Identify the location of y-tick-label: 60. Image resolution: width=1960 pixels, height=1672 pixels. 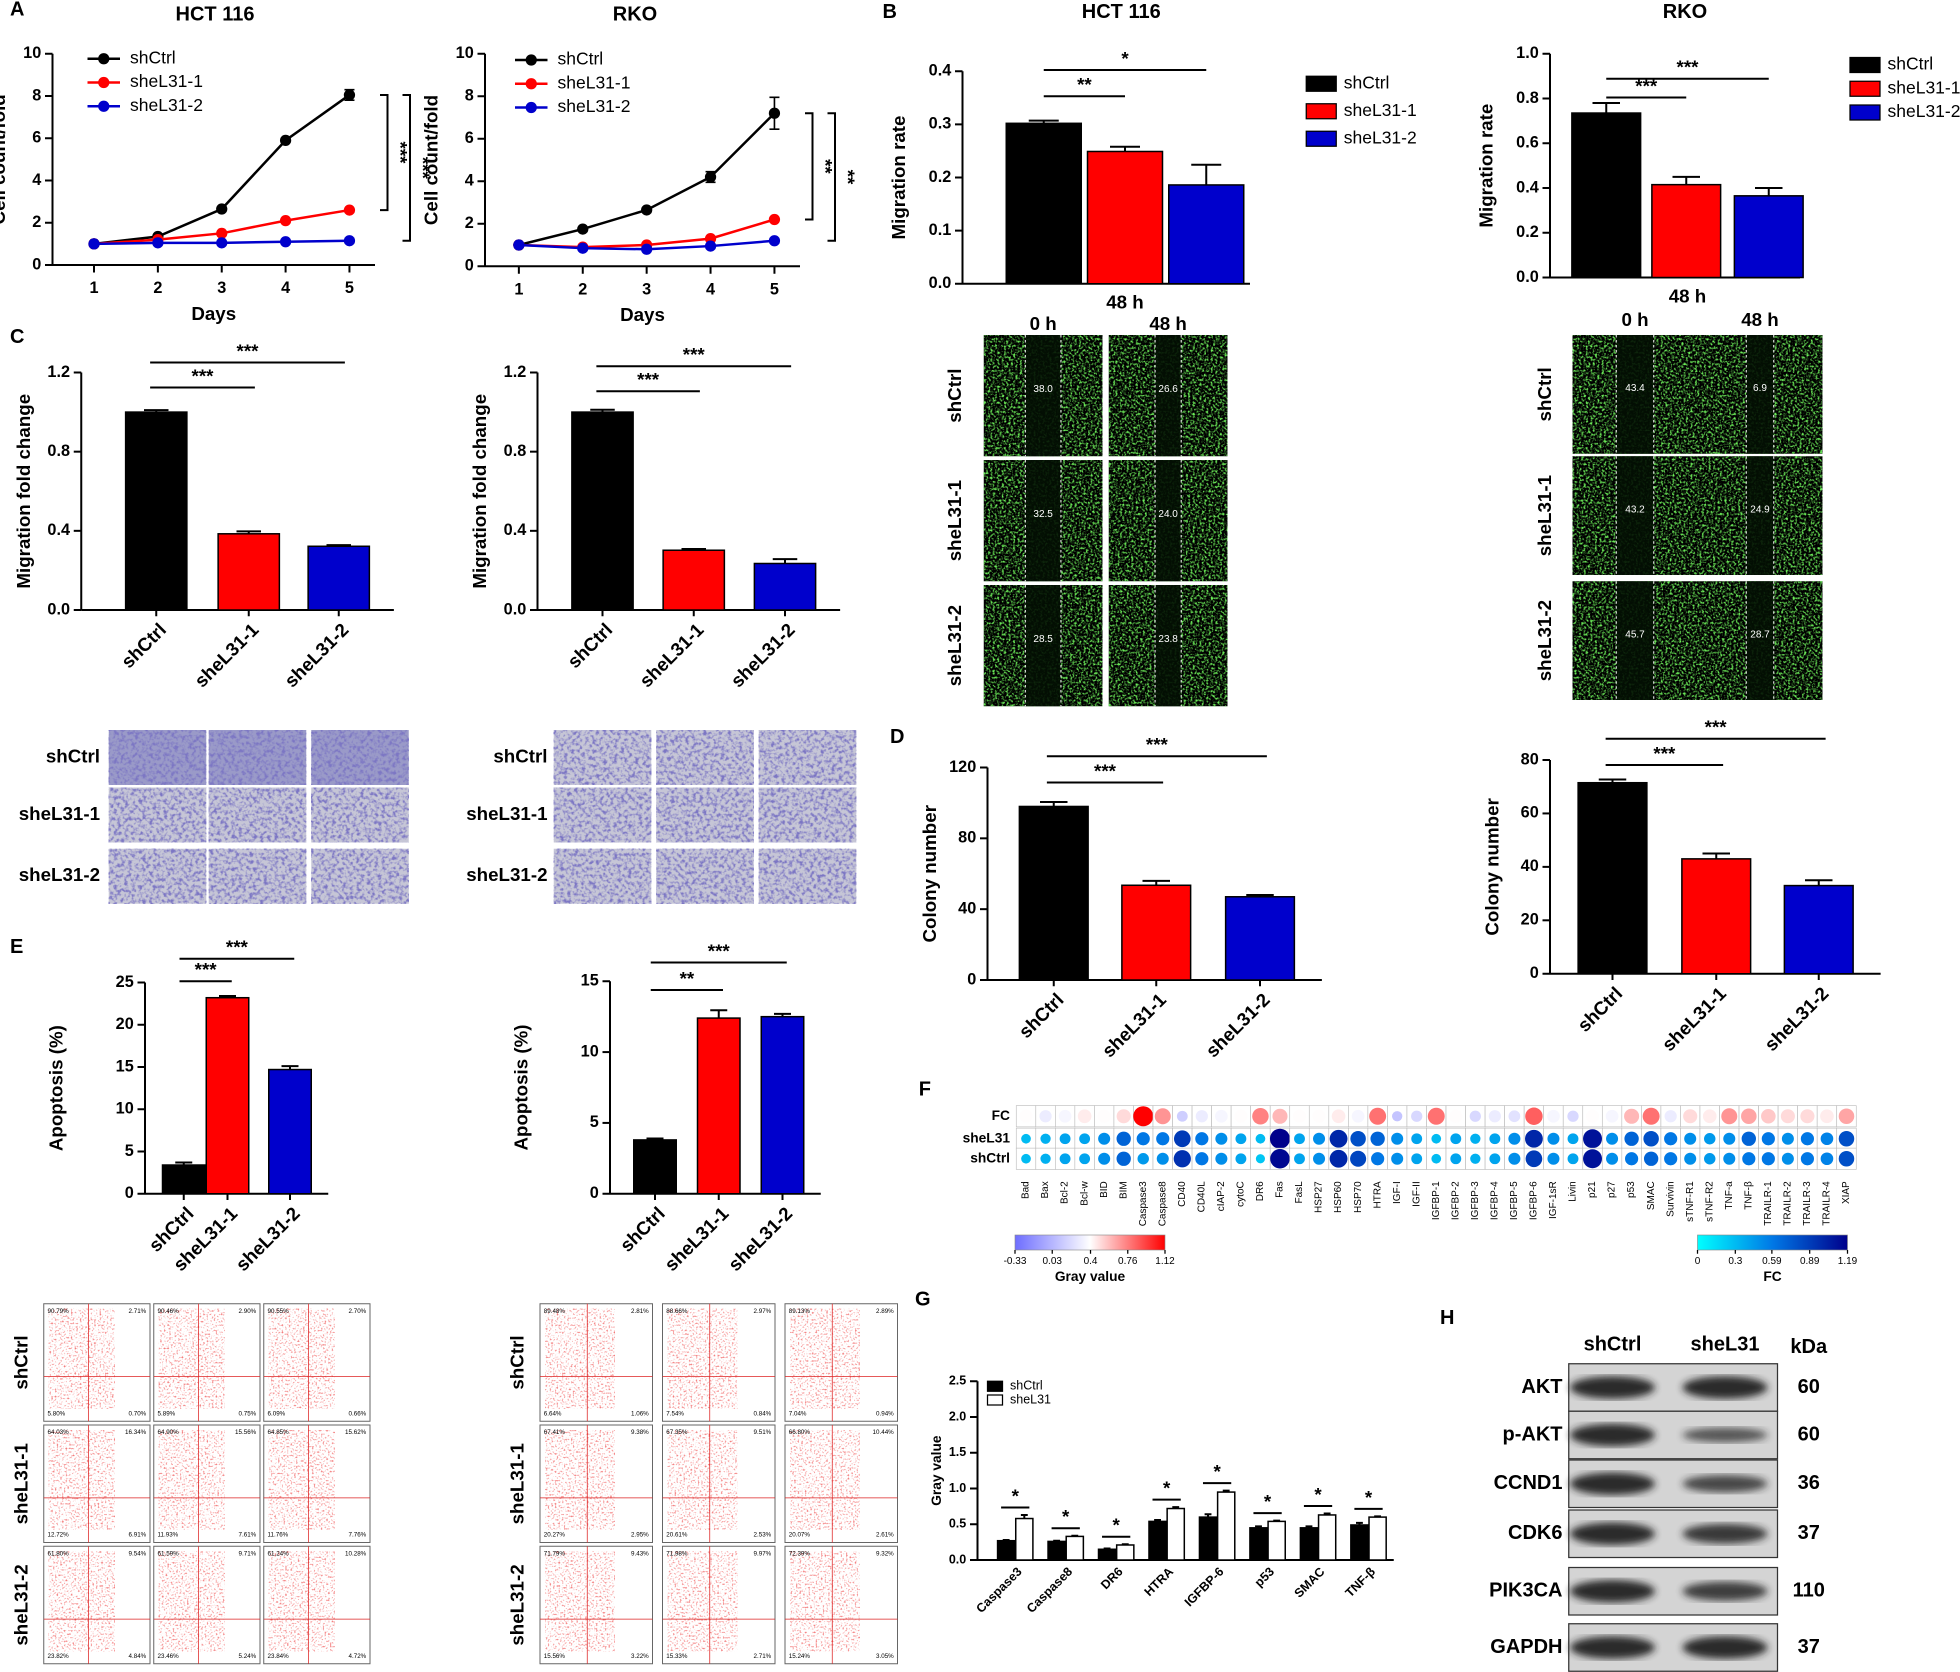
(1530, 813).